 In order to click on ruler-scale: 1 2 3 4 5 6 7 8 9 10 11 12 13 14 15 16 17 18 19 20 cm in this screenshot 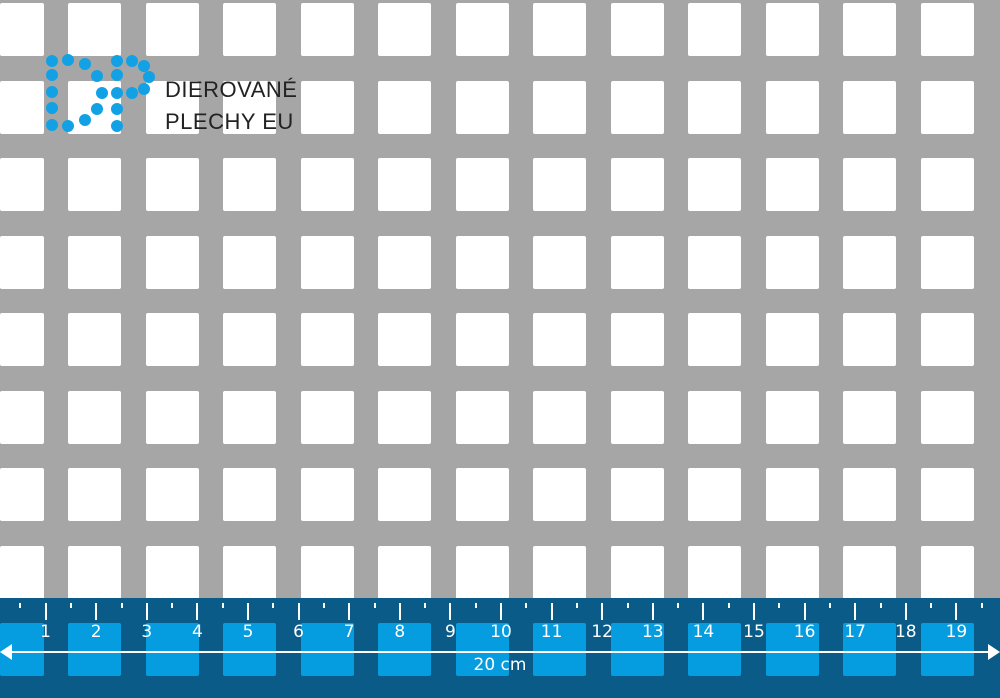, I will do `click(500, 648)`.